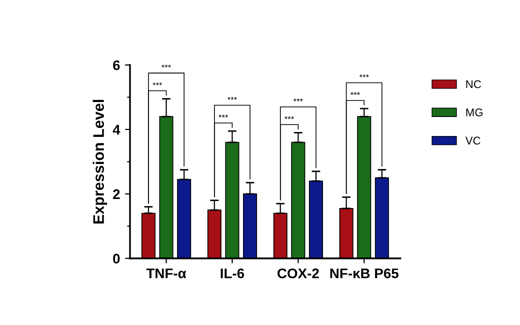 This screenshot has width=520, height=325. Describe the element at coordinates (232, 273) in the screenshot. I see `x-tick-label: IL-6` at that location.